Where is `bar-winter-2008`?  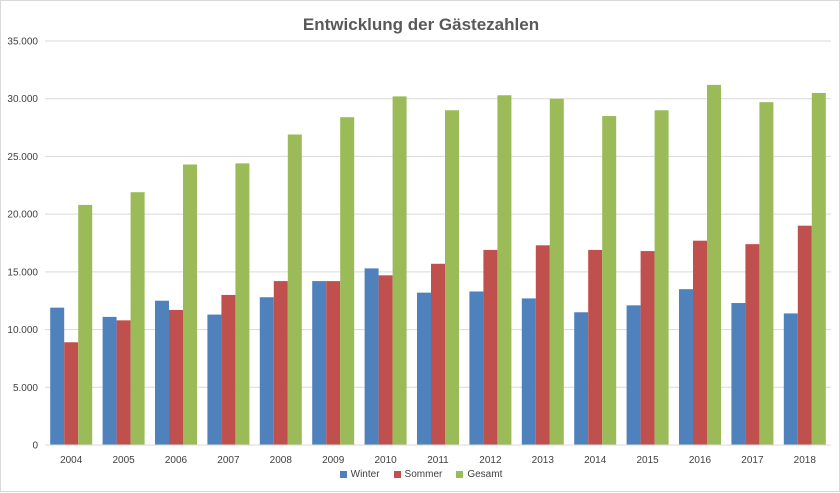 bar-winter-2008 is located at coordinates (266, 371).